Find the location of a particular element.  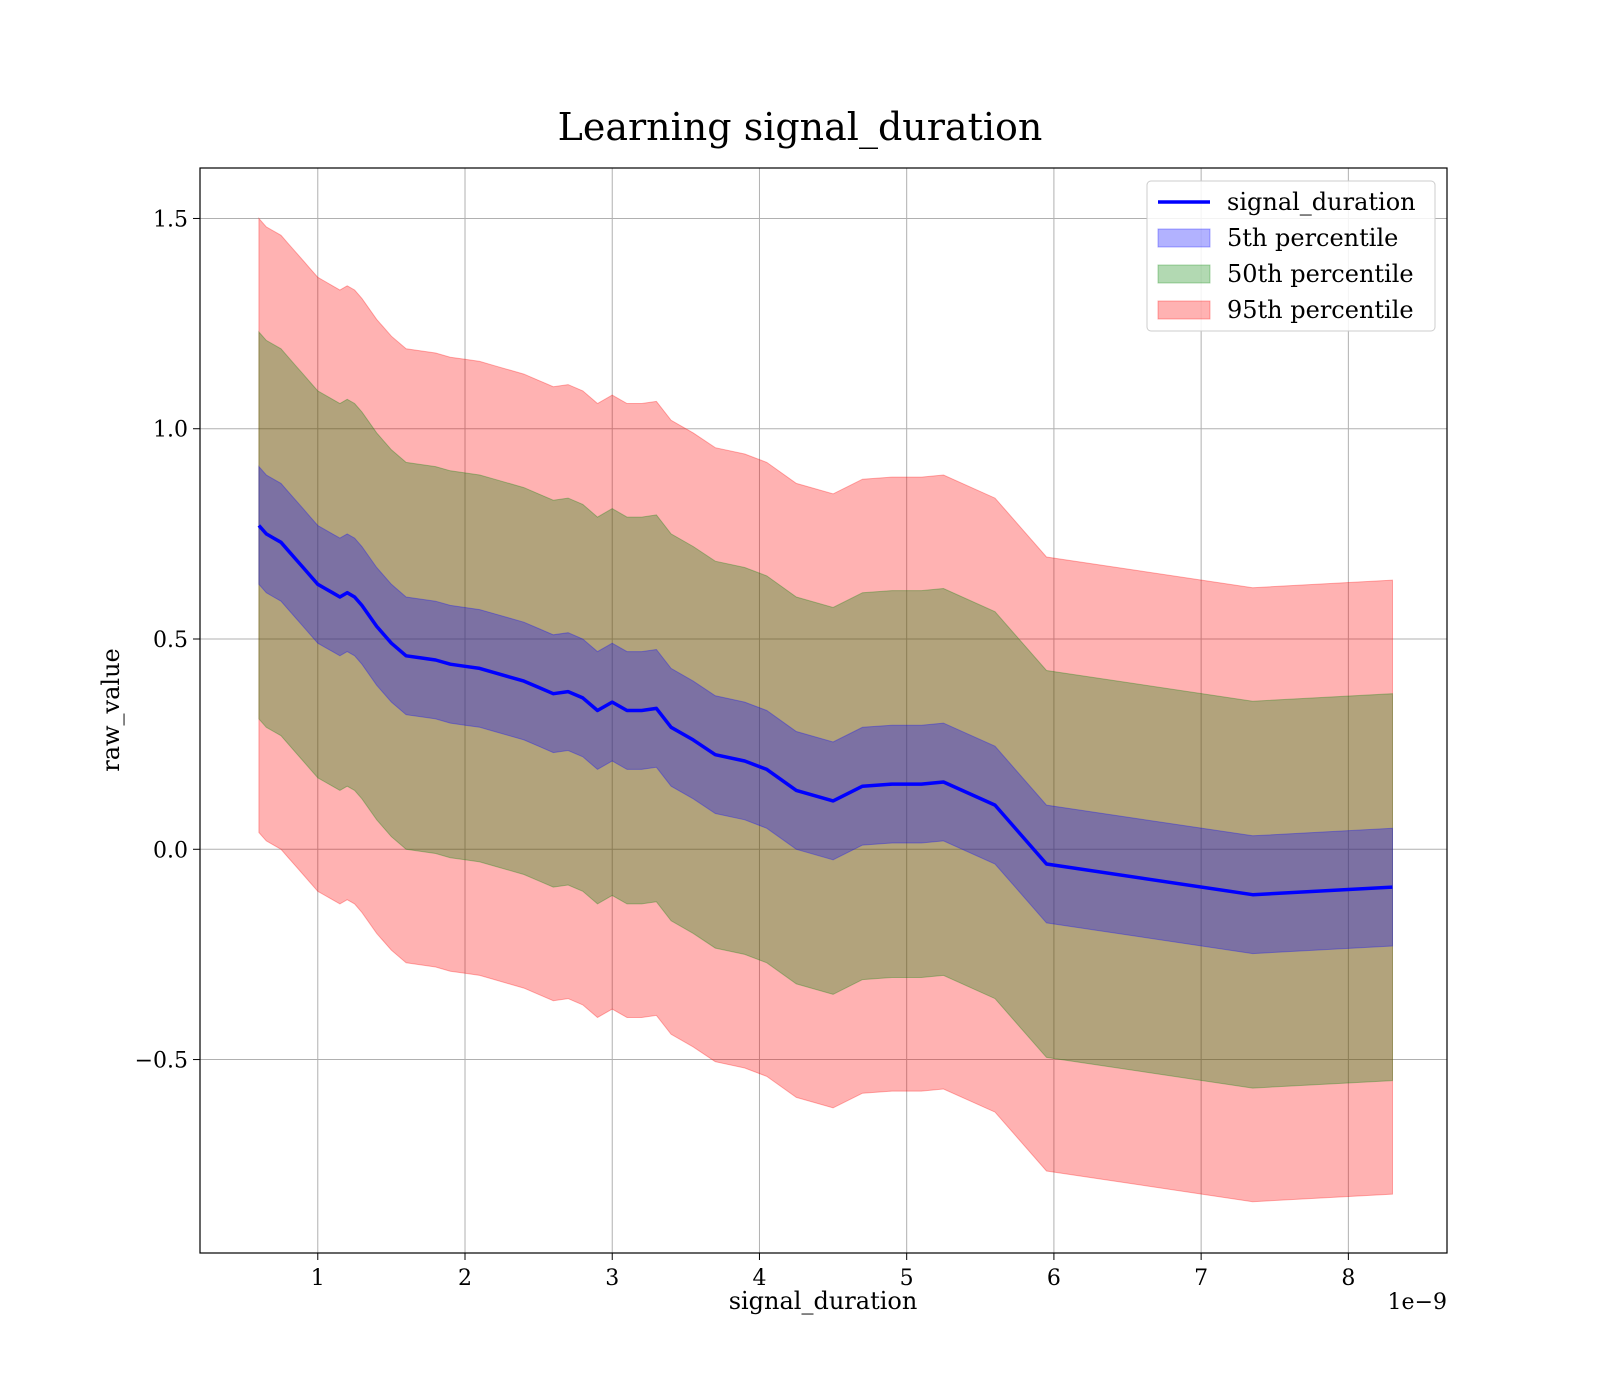

x-tick-label: 8 is located at coordinates (1348, 1278).